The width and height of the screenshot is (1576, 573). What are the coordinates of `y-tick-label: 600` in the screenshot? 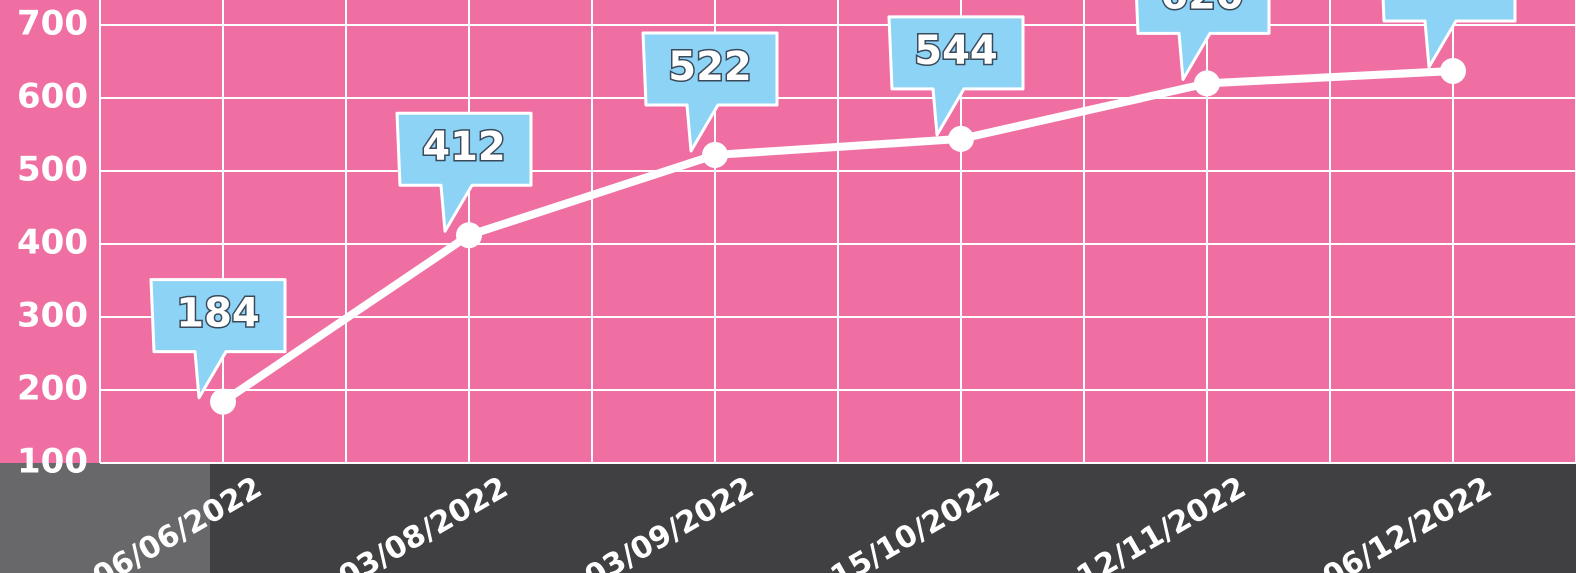 It's located at (52, 97).